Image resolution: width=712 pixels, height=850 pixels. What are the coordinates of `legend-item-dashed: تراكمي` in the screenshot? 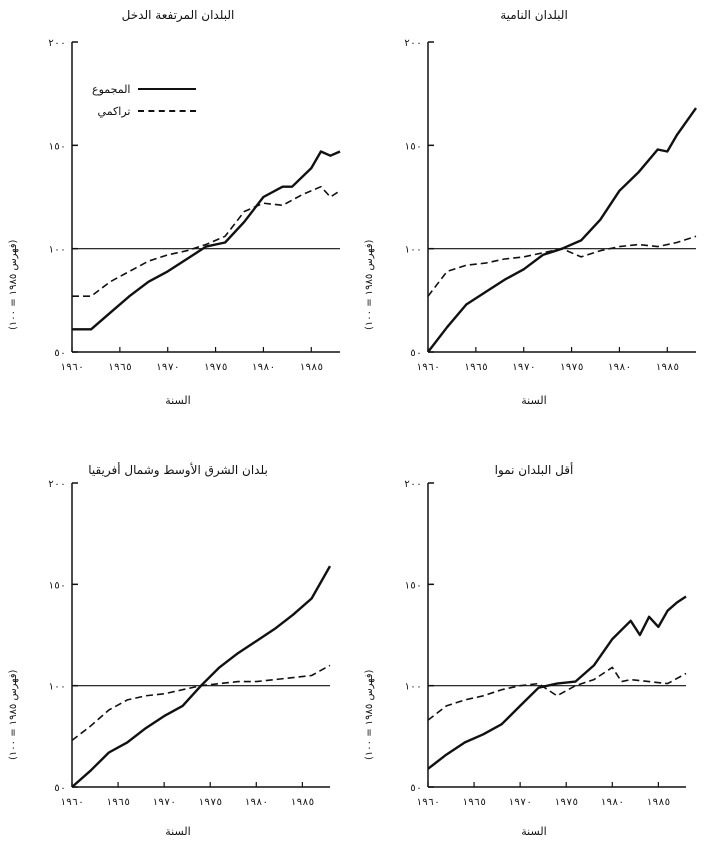 It's located at (144, 111).